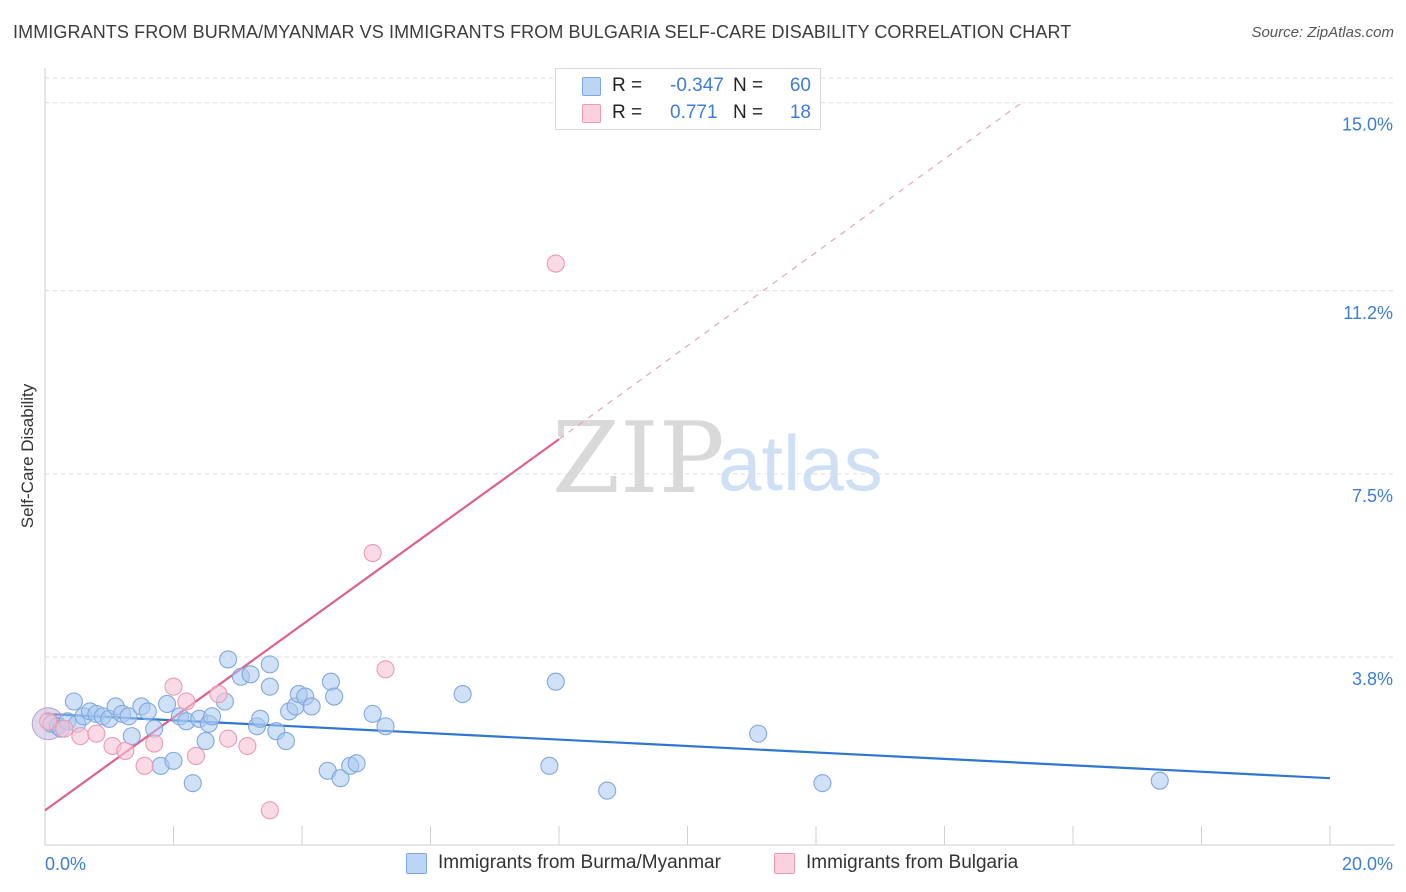 The image size is (1406, 892). What do you see at coordinates (638, 459) in the screenshot?
I see `watermark-zip: ZIP` at bounding box center [638, 459].